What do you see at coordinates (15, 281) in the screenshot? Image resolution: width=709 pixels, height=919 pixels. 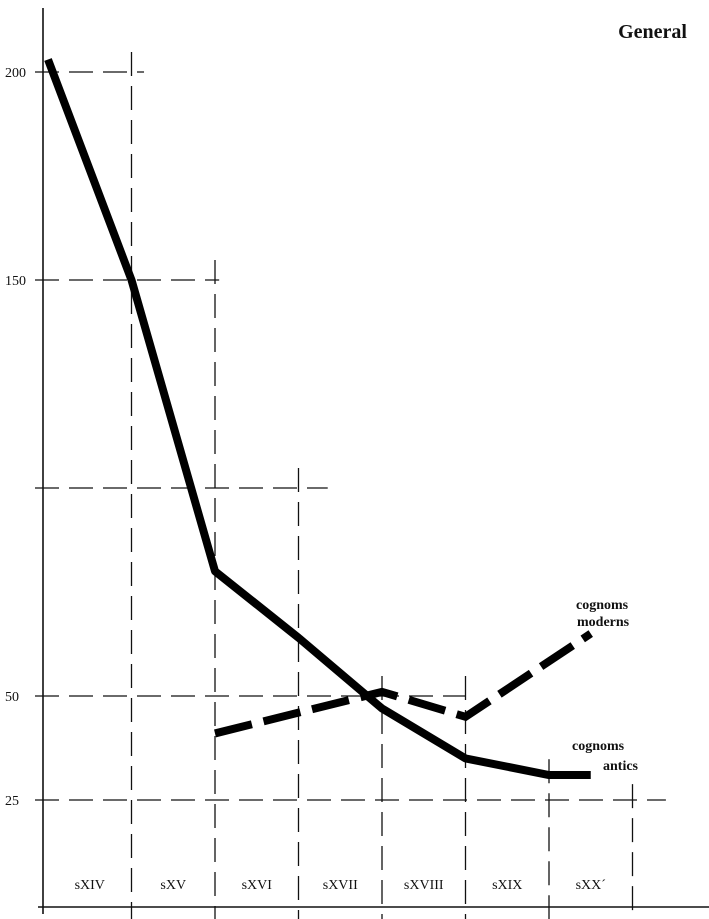 I see `y-tick-label: 150` at bounding box center [15, 281].